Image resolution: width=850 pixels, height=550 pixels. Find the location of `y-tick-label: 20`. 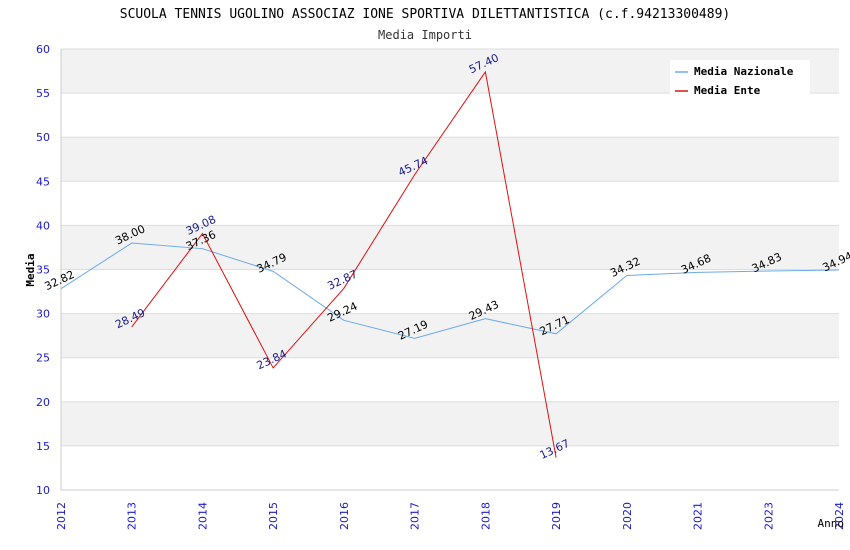

y-tick-label: 20 is located at coordinates (43, 402).